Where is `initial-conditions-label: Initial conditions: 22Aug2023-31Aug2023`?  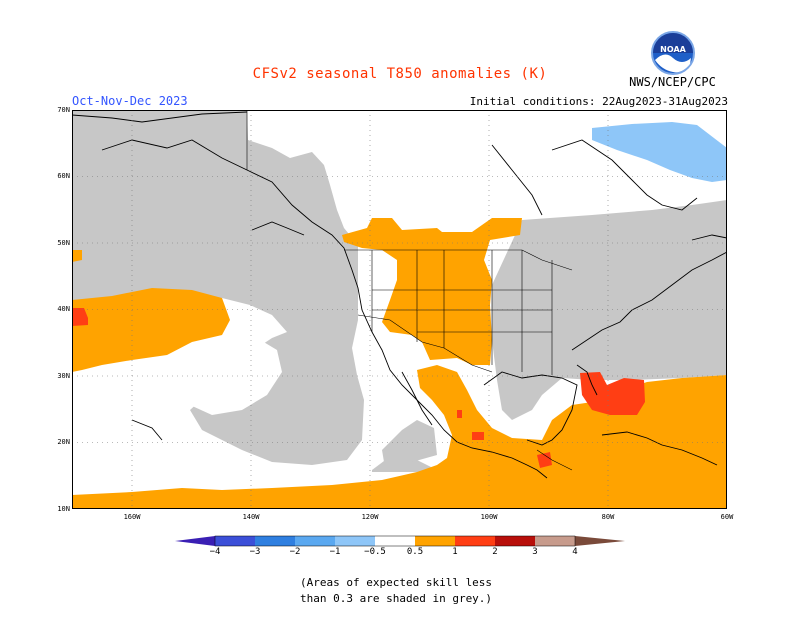
initial-conditions-label: Initial conditions: 22Aug2023-31Aug2023 is located at coordinates (598, 101).